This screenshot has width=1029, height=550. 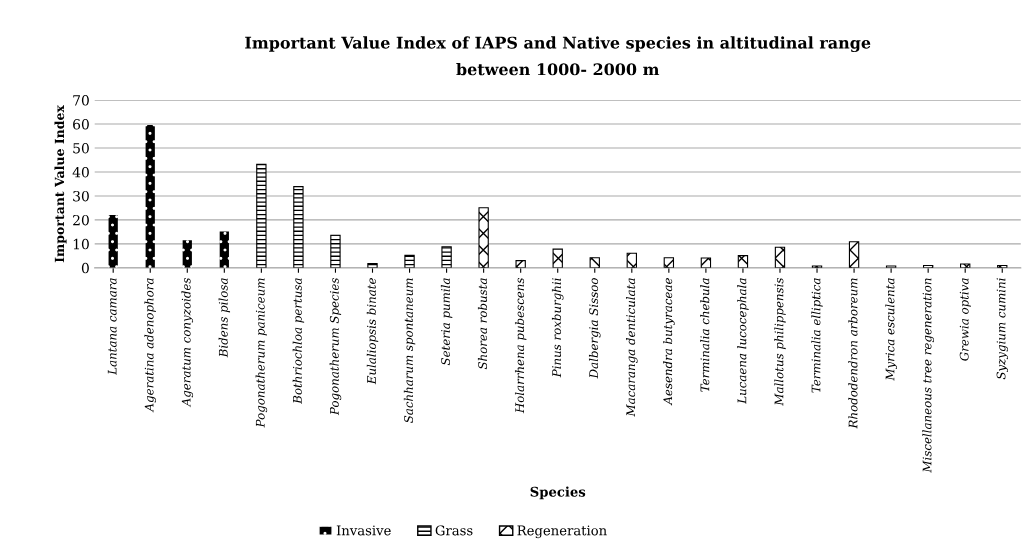 What do you see at coordinates (705, 335) in the screenshot?
I see `x-tick-label: Terminalia chebula` at bounding box center [705, 335].